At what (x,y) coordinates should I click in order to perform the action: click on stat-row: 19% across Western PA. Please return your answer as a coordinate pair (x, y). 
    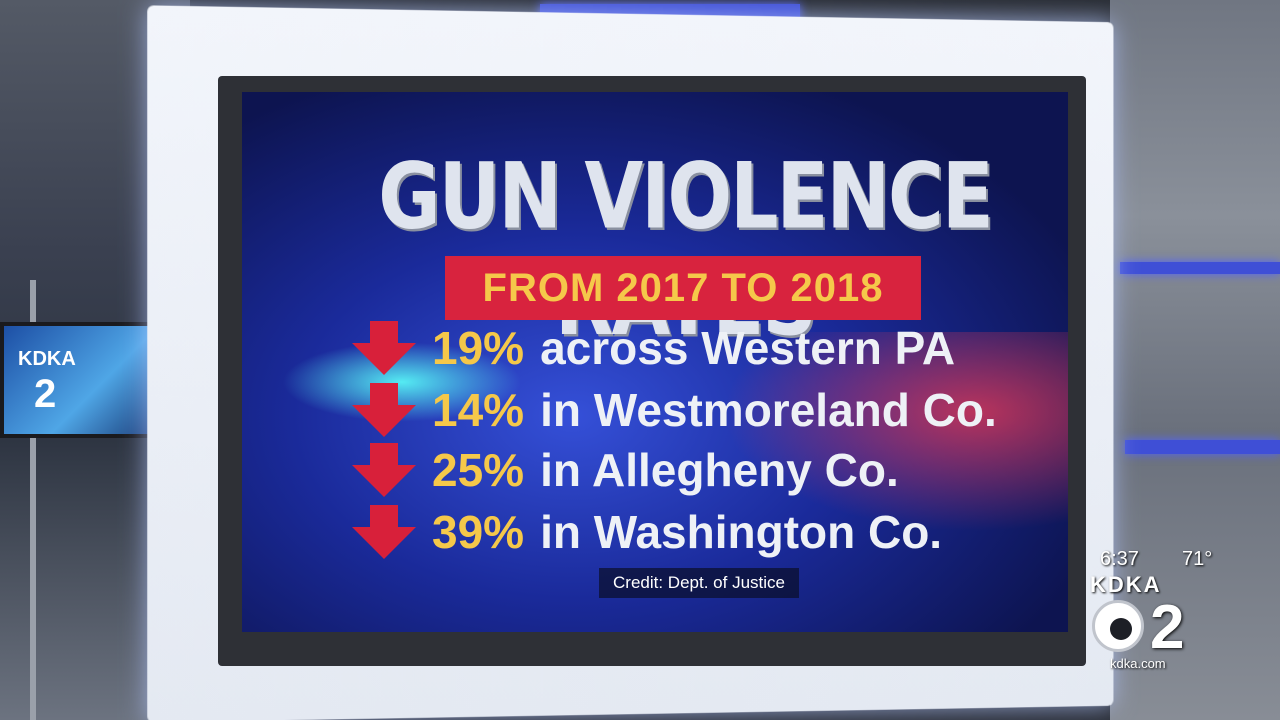
    Looking at the image, I should click on (653, 348).